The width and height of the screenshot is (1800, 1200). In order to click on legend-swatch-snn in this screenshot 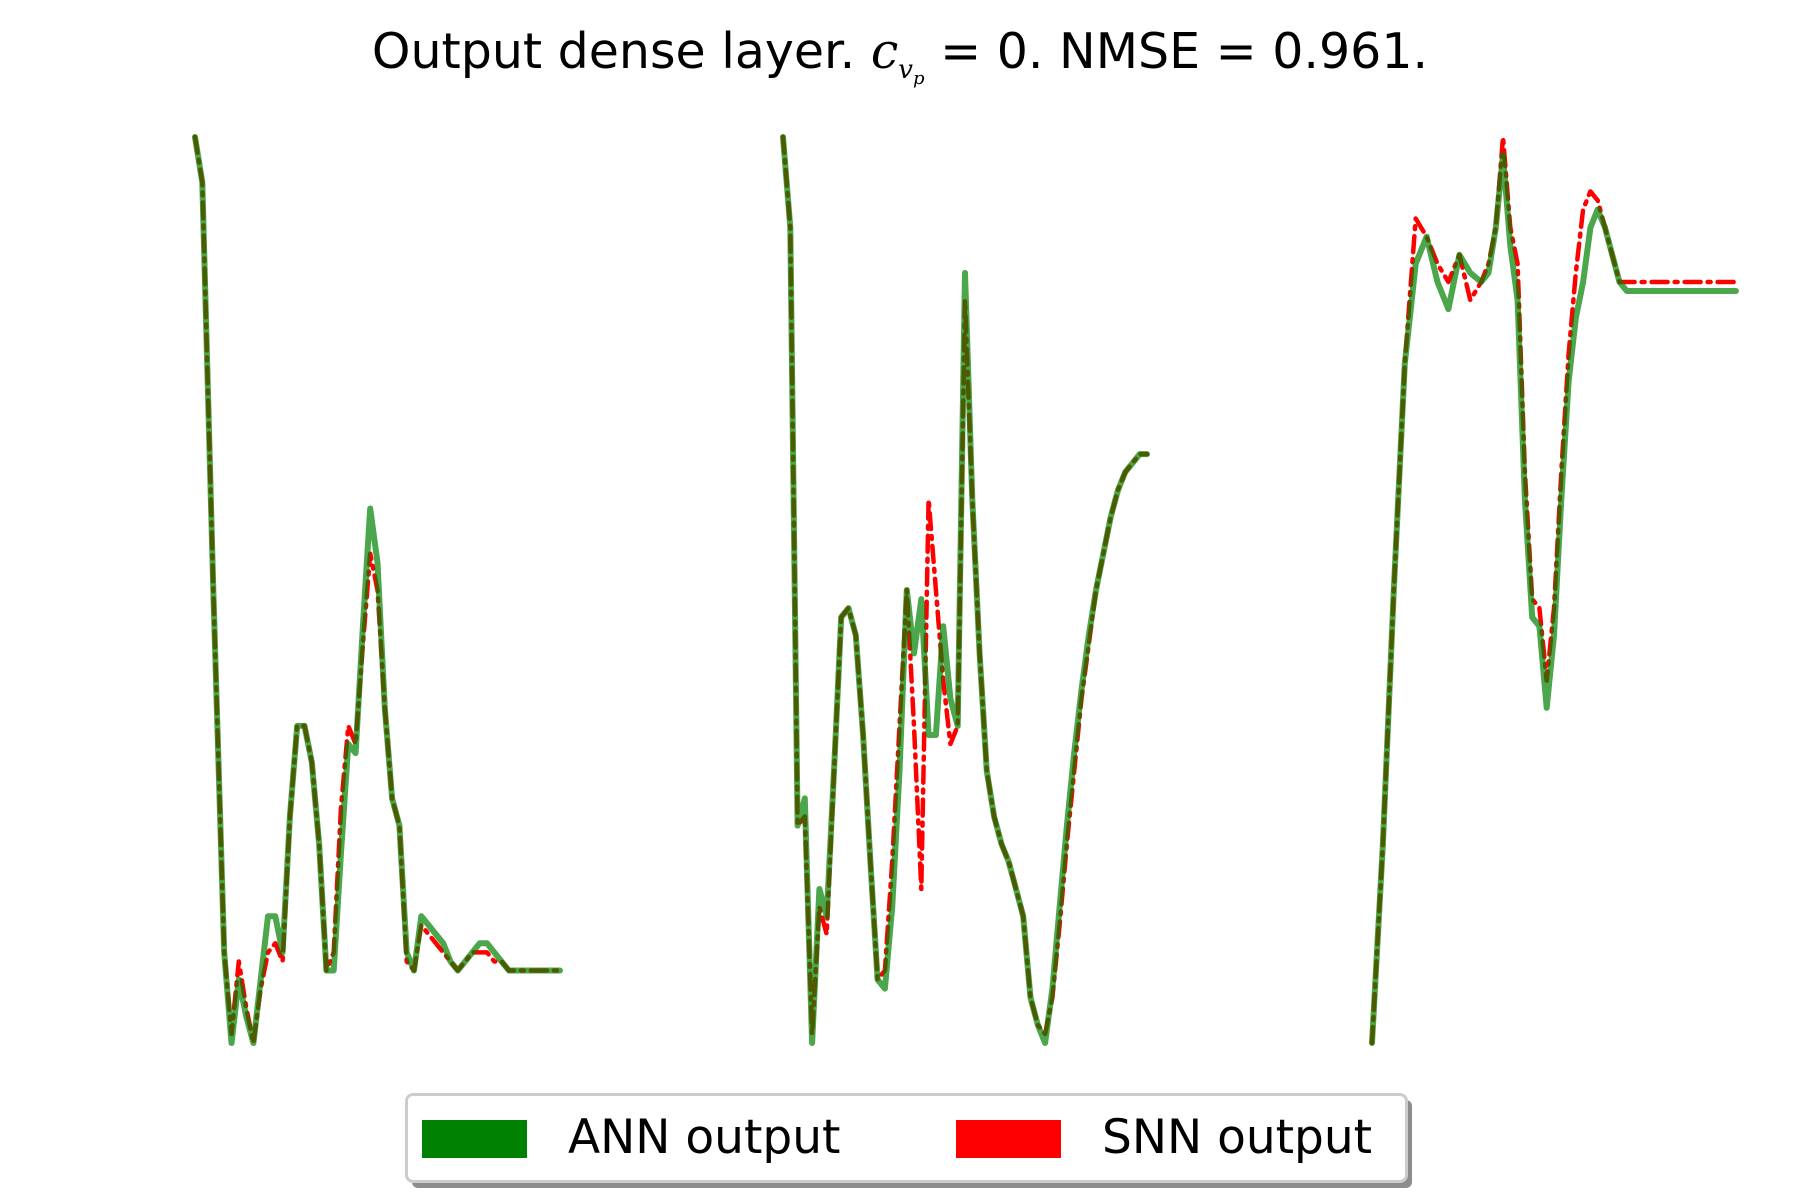, I will do `click(1008, 1139)`.